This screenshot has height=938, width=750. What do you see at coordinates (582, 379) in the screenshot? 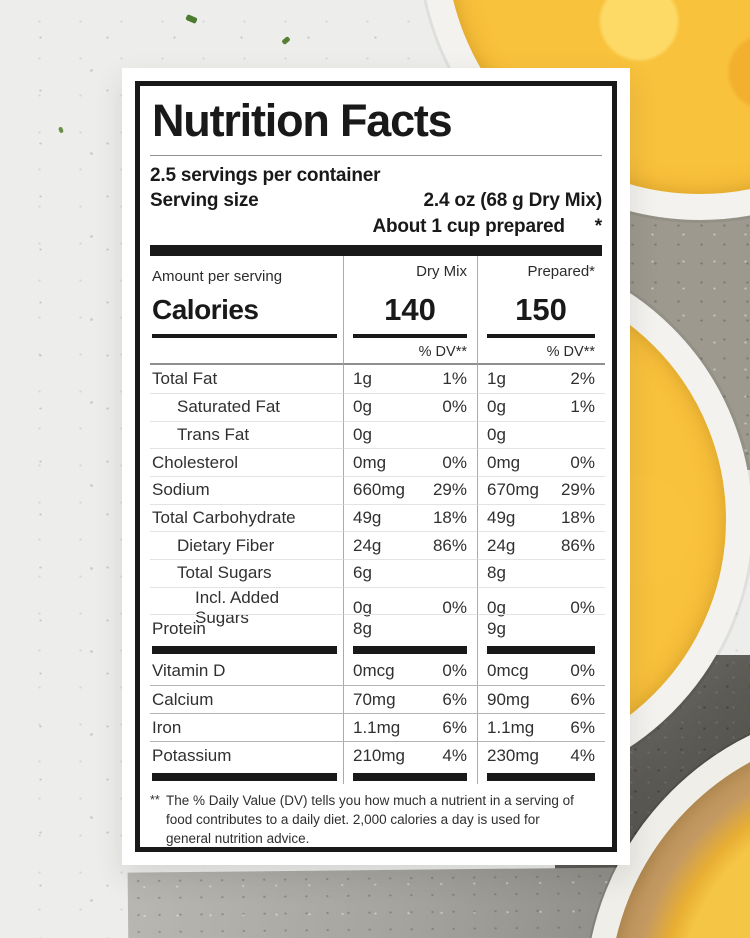
I see `prepared-daily-value: 2%` at bounding box center [582, 379].